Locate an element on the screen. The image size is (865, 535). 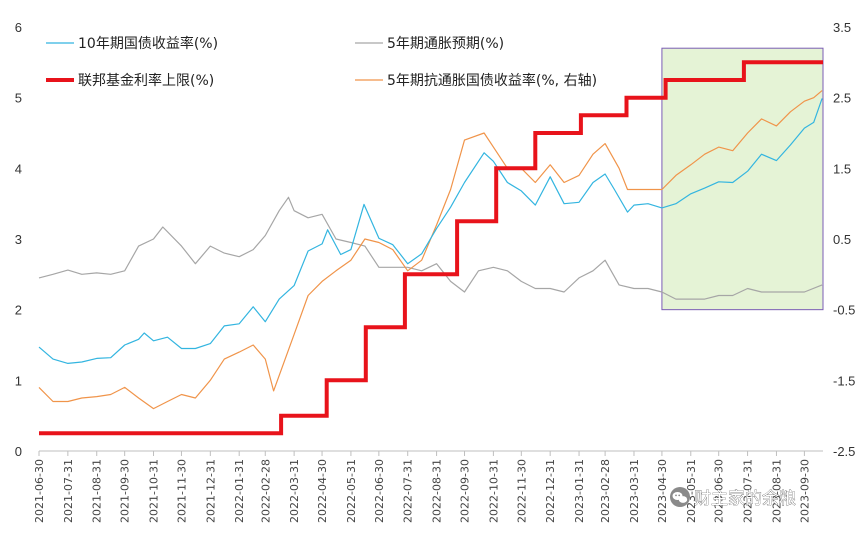
x-tick-label: 2022-08-31 is located at coordinates (437, 491).